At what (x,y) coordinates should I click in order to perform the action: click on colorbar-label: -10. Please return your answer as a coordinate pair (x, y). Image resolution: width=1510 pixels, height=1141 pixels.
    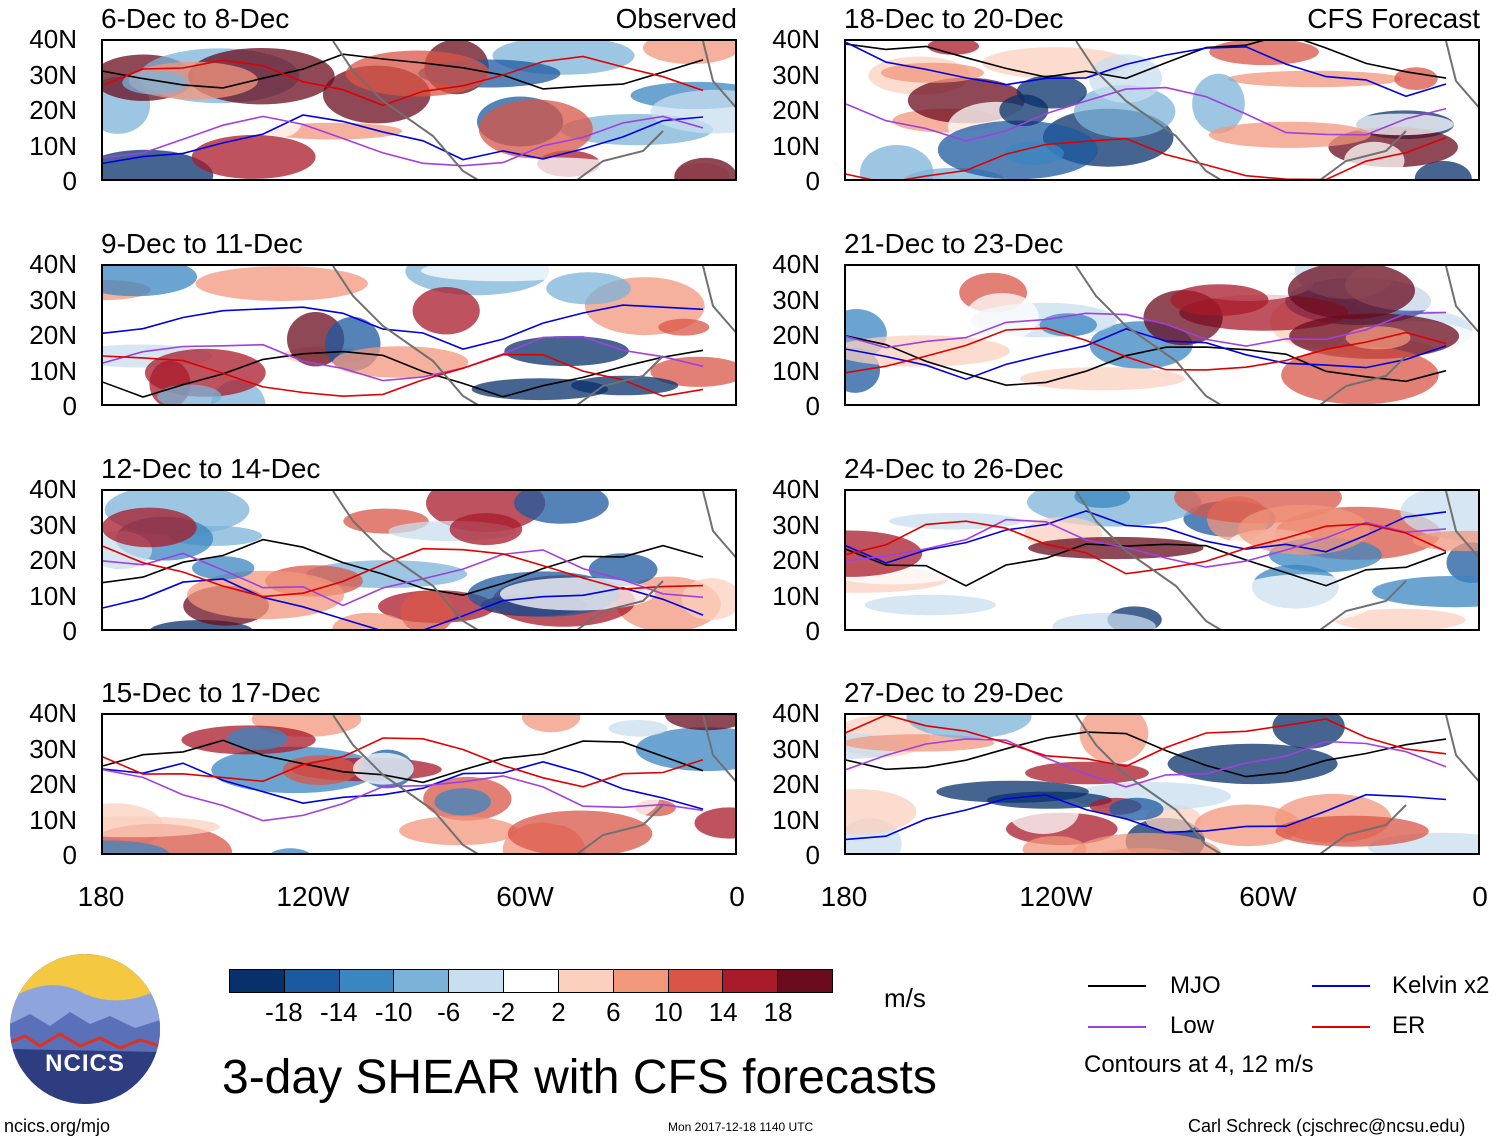
    Looking at the image, I should click on (393, 1012).